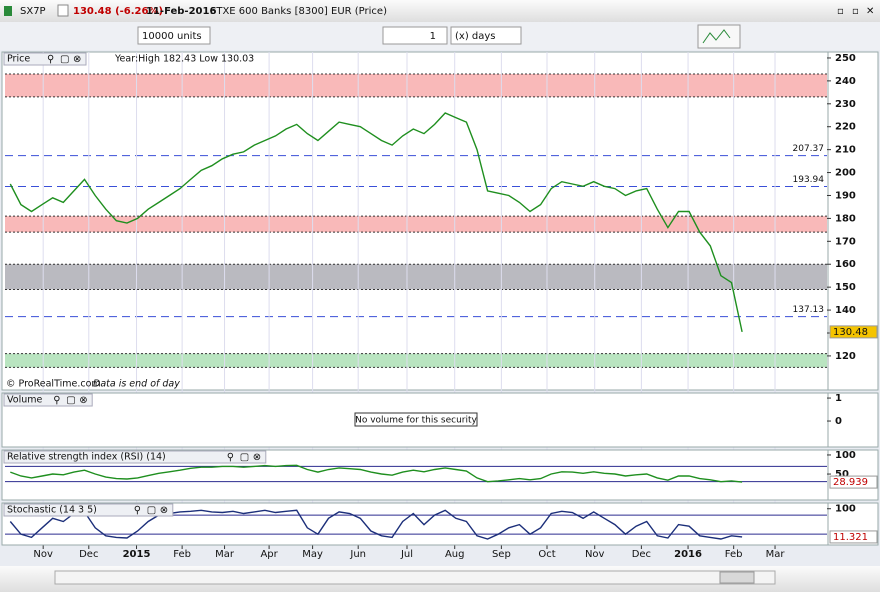 Image resolution: width=880 pixels, height=596 pixels. What do you see at coordinates (475, 36) in the screenshot?
I see `period-unit-text: (x) days` at bounding box center [475, 36].